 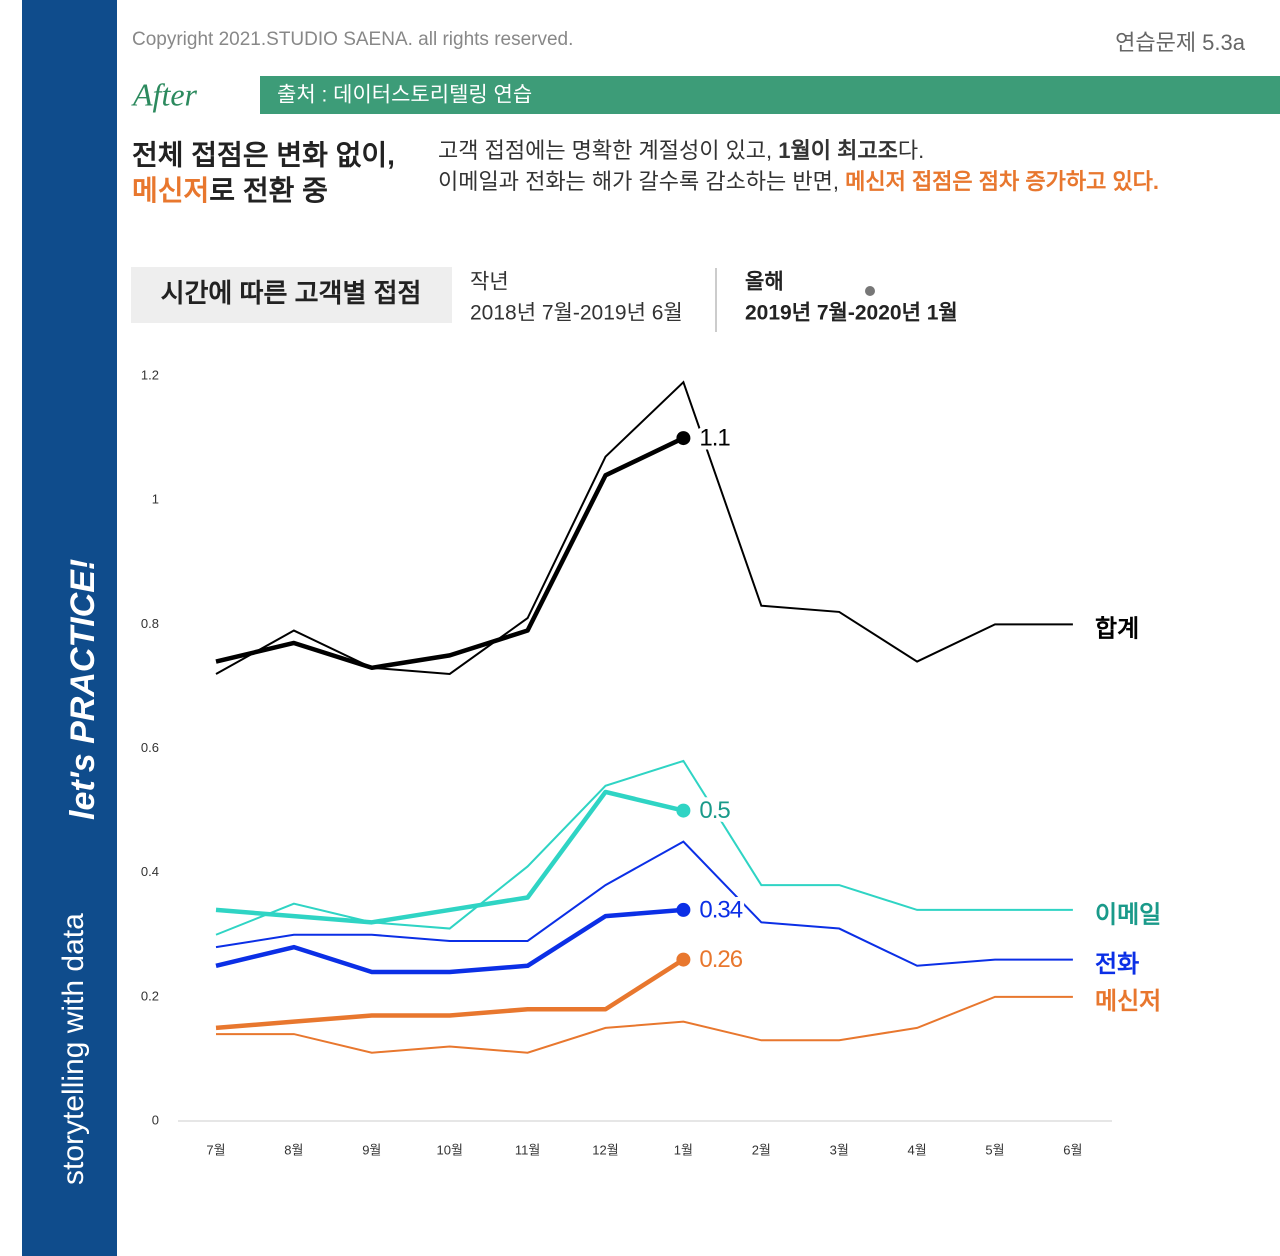 What do you see at coordinates (150, 747) in the screenshot?
I see `y-tick-label: 0.6` at bounding box center [150, 747].